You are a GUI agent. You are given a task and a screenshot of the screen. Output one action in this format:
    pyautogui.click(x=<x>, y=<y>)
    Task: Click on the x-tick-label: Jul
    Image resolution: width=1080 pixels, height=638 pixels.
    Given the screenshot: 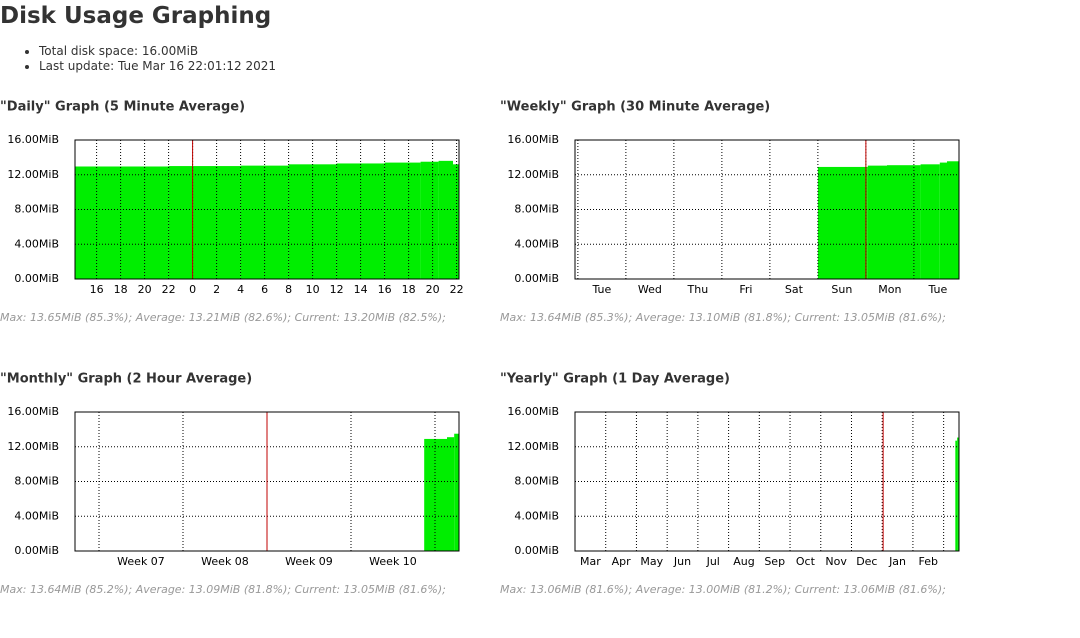 What is the action you would take?
    pyautogui.click(x=713, y=561)
    